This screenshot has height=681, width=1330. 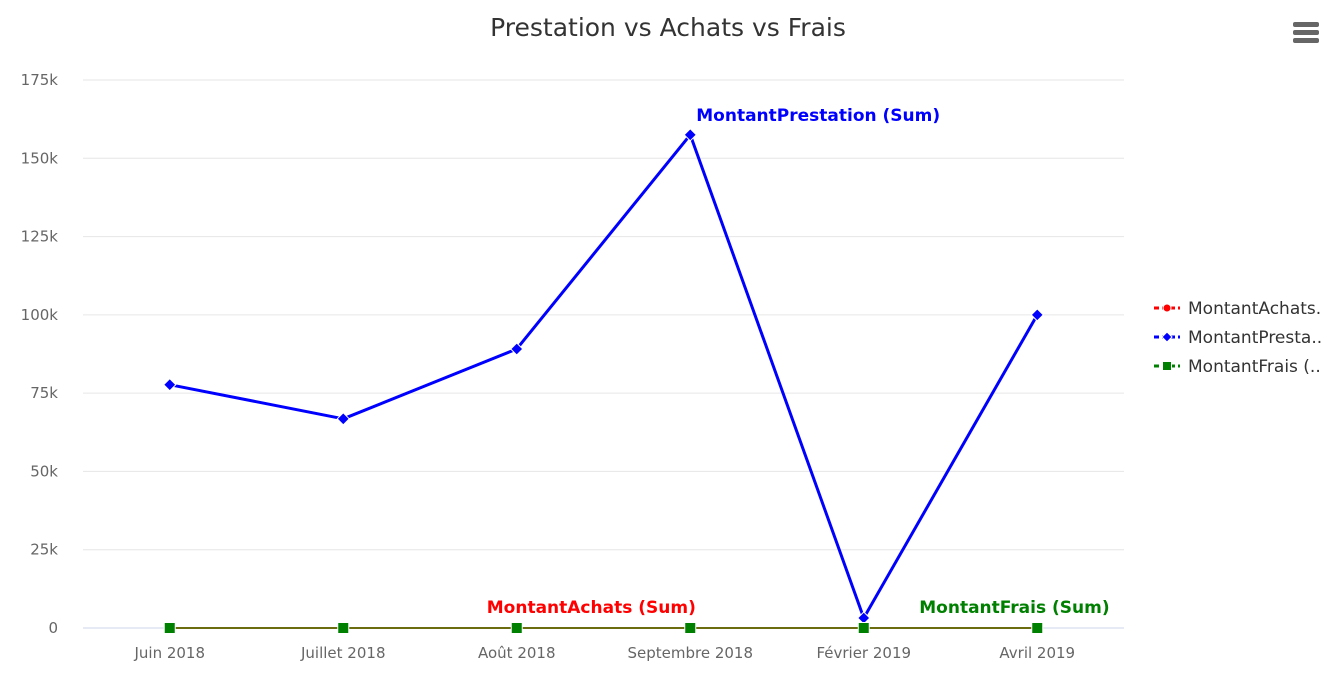 I want to click on legend-item: MontantAchats., so click(x=1237, y=309).